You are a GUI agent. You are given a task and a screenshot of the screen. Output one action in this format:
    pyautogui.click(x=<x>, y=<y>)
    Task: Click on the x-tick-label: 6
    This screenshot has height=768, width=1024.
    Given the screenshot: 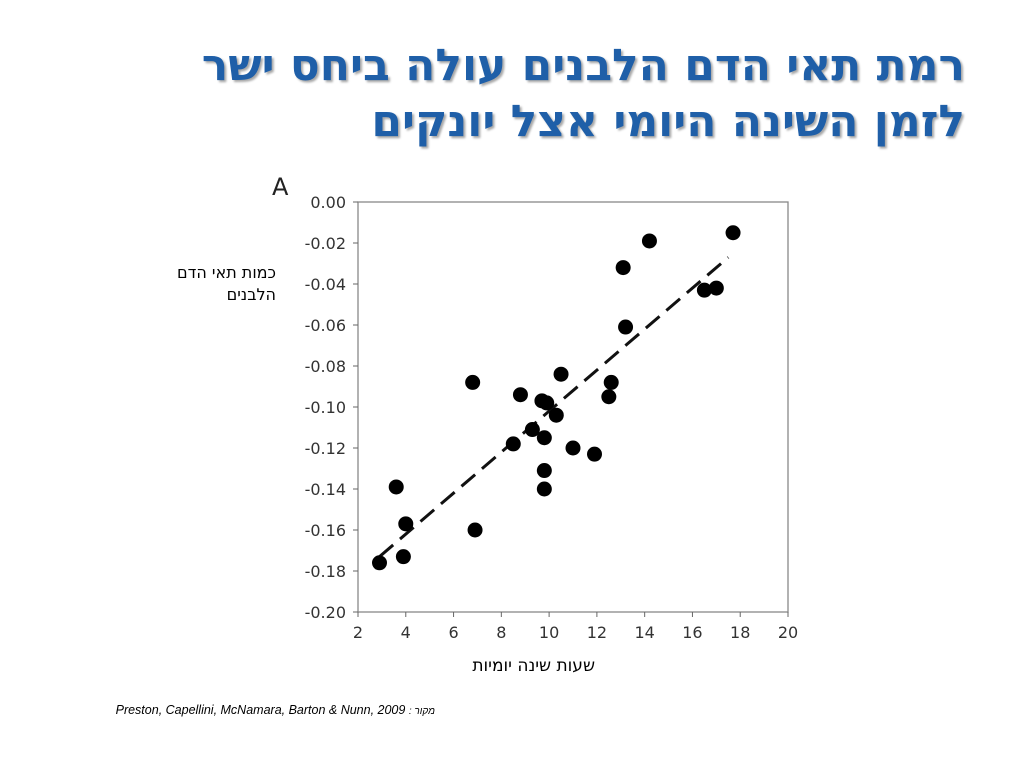 What is the action you would take?
    pyautogui.click(x=453, y=632)
    